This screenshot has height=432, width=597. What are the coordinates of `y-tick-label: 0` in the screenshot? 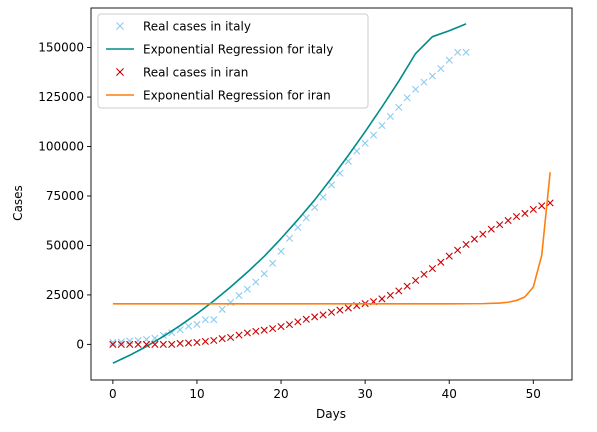 It's located at (80, 344).